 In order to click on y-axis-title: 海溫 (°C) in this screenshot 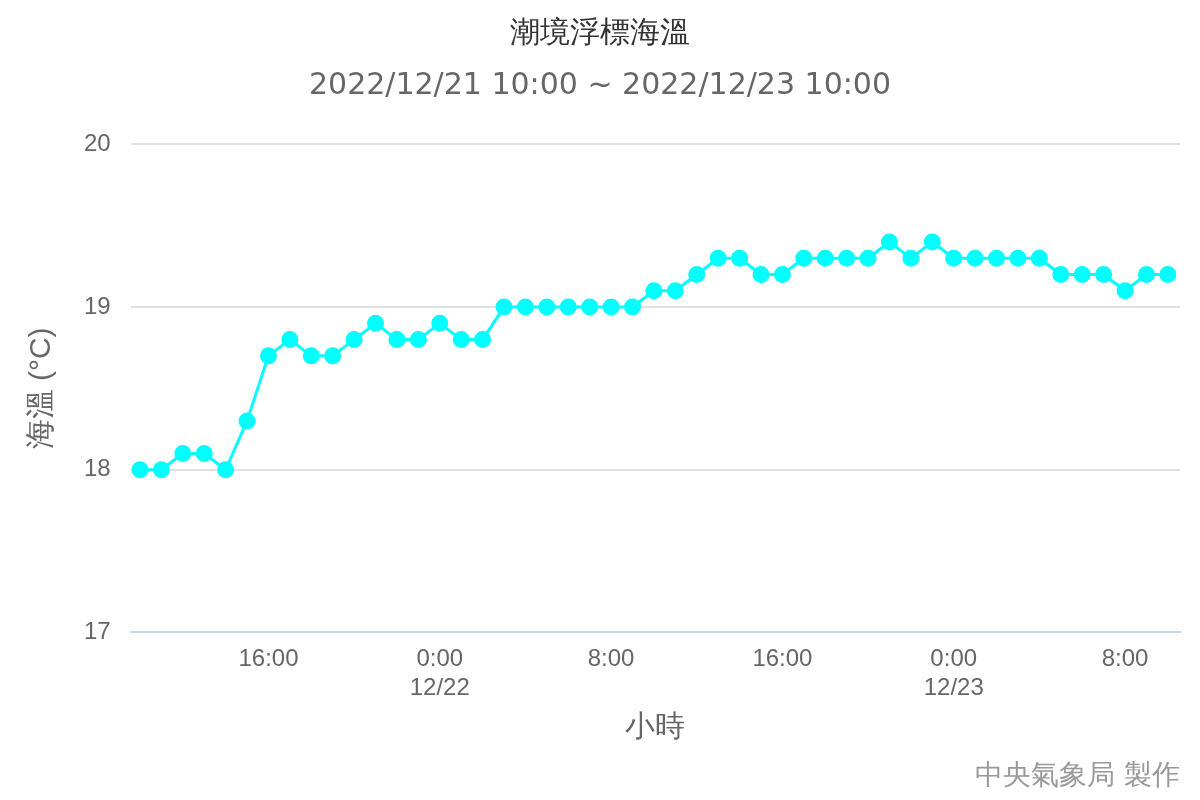, I will do `click(40, 388)`.